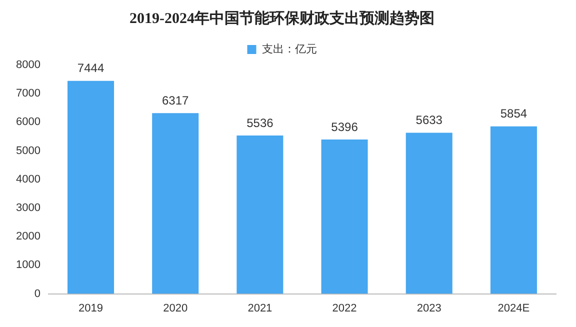  I want to click on chart-title: 2019-2024年中国节能环保财政支出预测趋势图, so click(282, 18).